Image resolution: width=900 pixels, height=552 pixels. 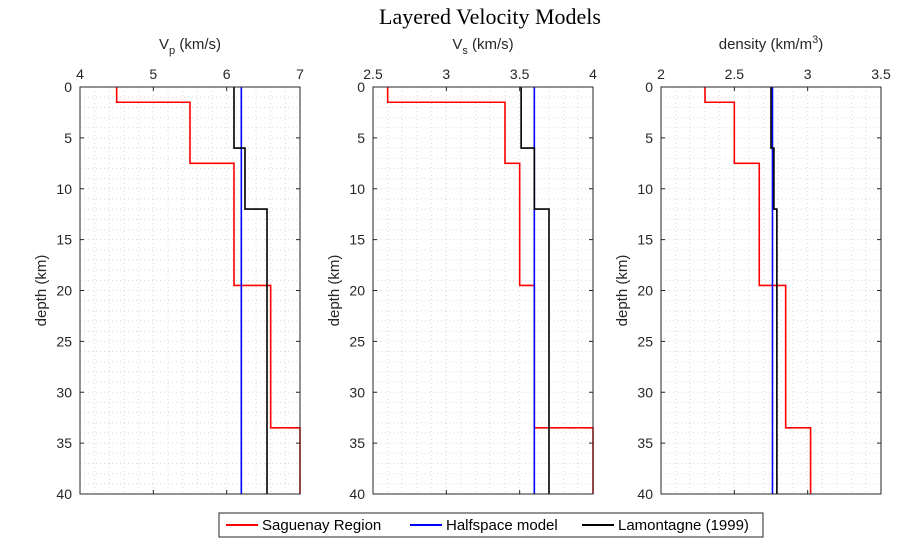 I want to click on x-tick-label: 2, so click(x=661, y=74).